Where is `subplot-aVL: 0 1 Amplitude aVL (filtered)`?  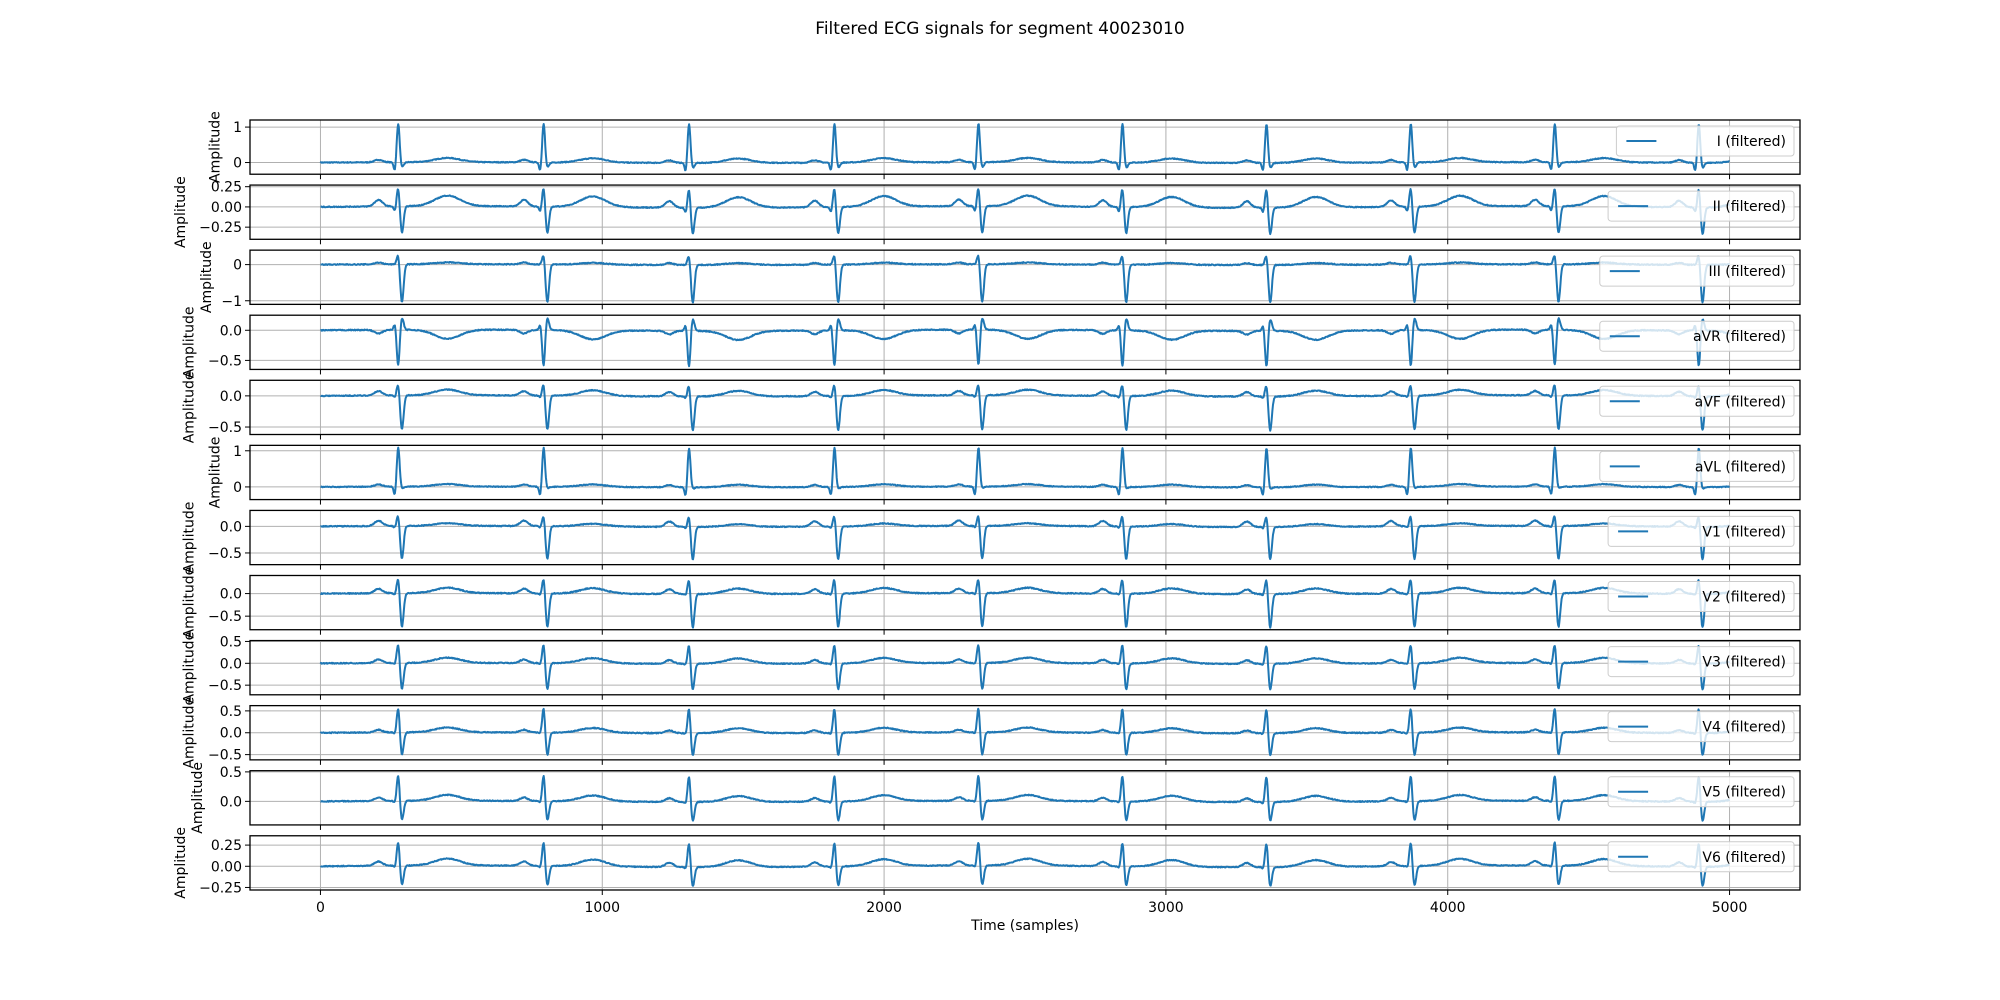 subplot-aVL: 0 1 Amplitude aVL (filtered) is located at coordinates (1004, 473).